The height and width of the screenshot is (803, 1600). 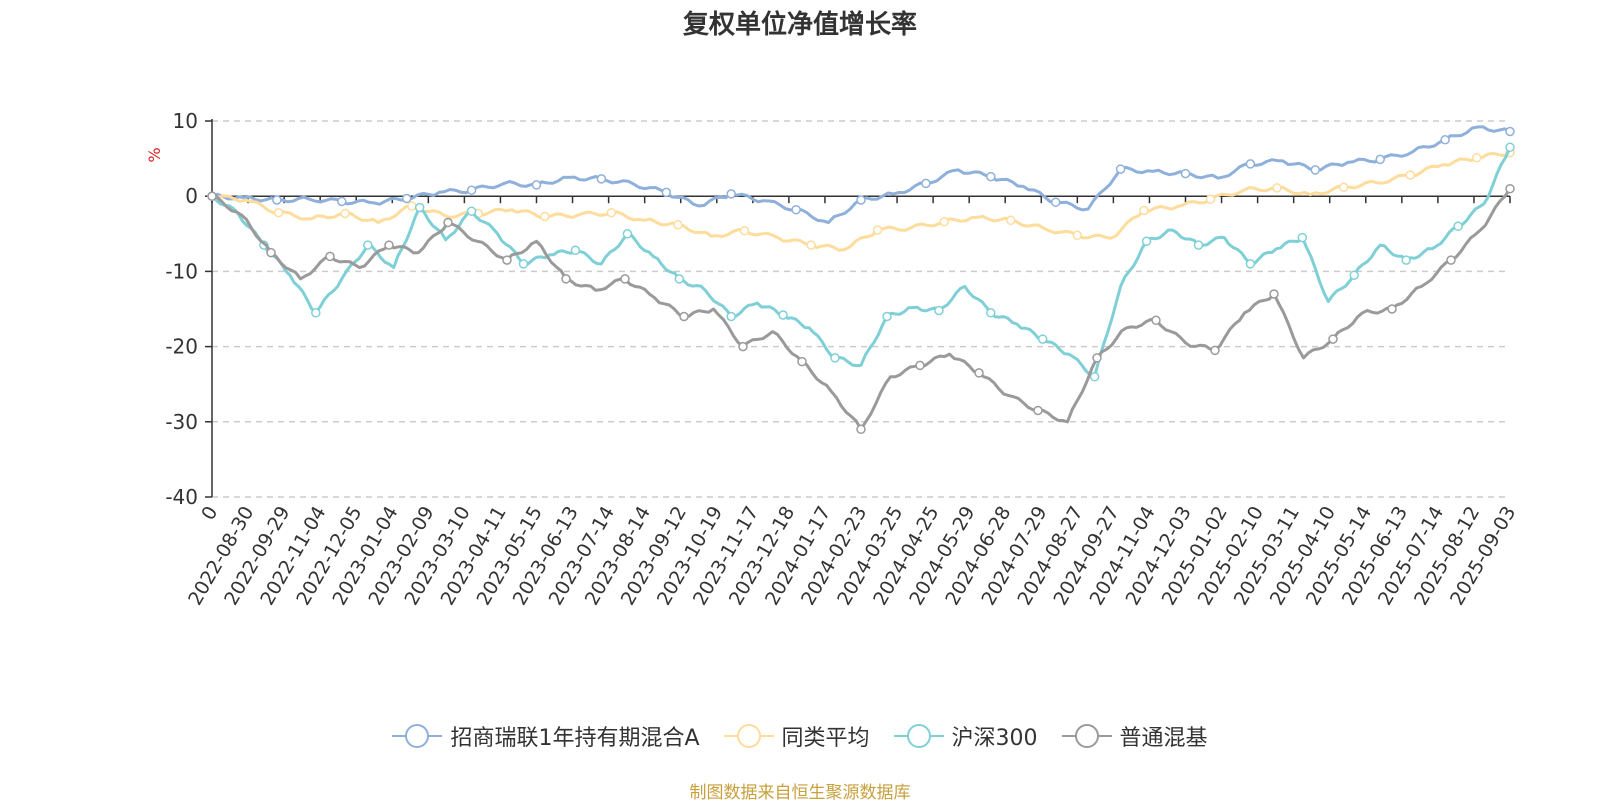 I want to click on y-tick-label: -10, so click(x=181, y=271).